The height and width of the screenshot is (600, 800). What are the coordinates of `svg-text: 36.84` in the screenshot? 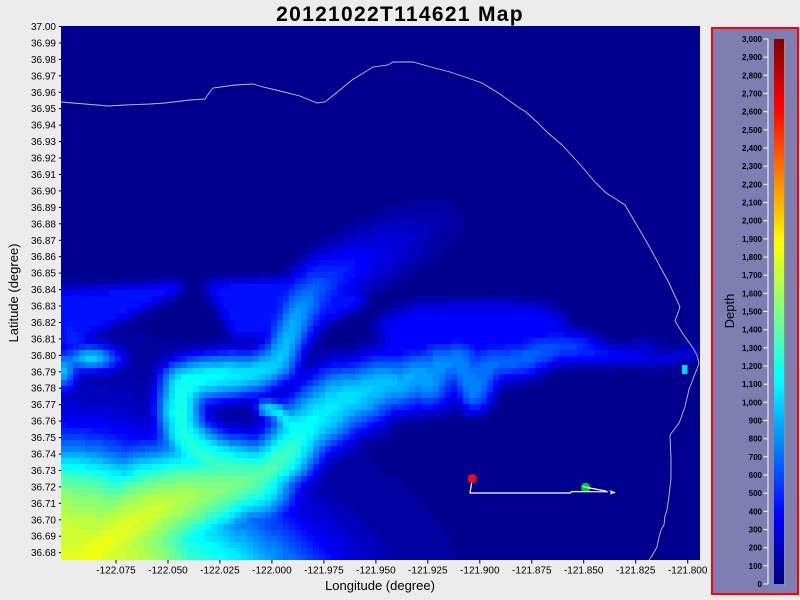 It's located at (43, 290).